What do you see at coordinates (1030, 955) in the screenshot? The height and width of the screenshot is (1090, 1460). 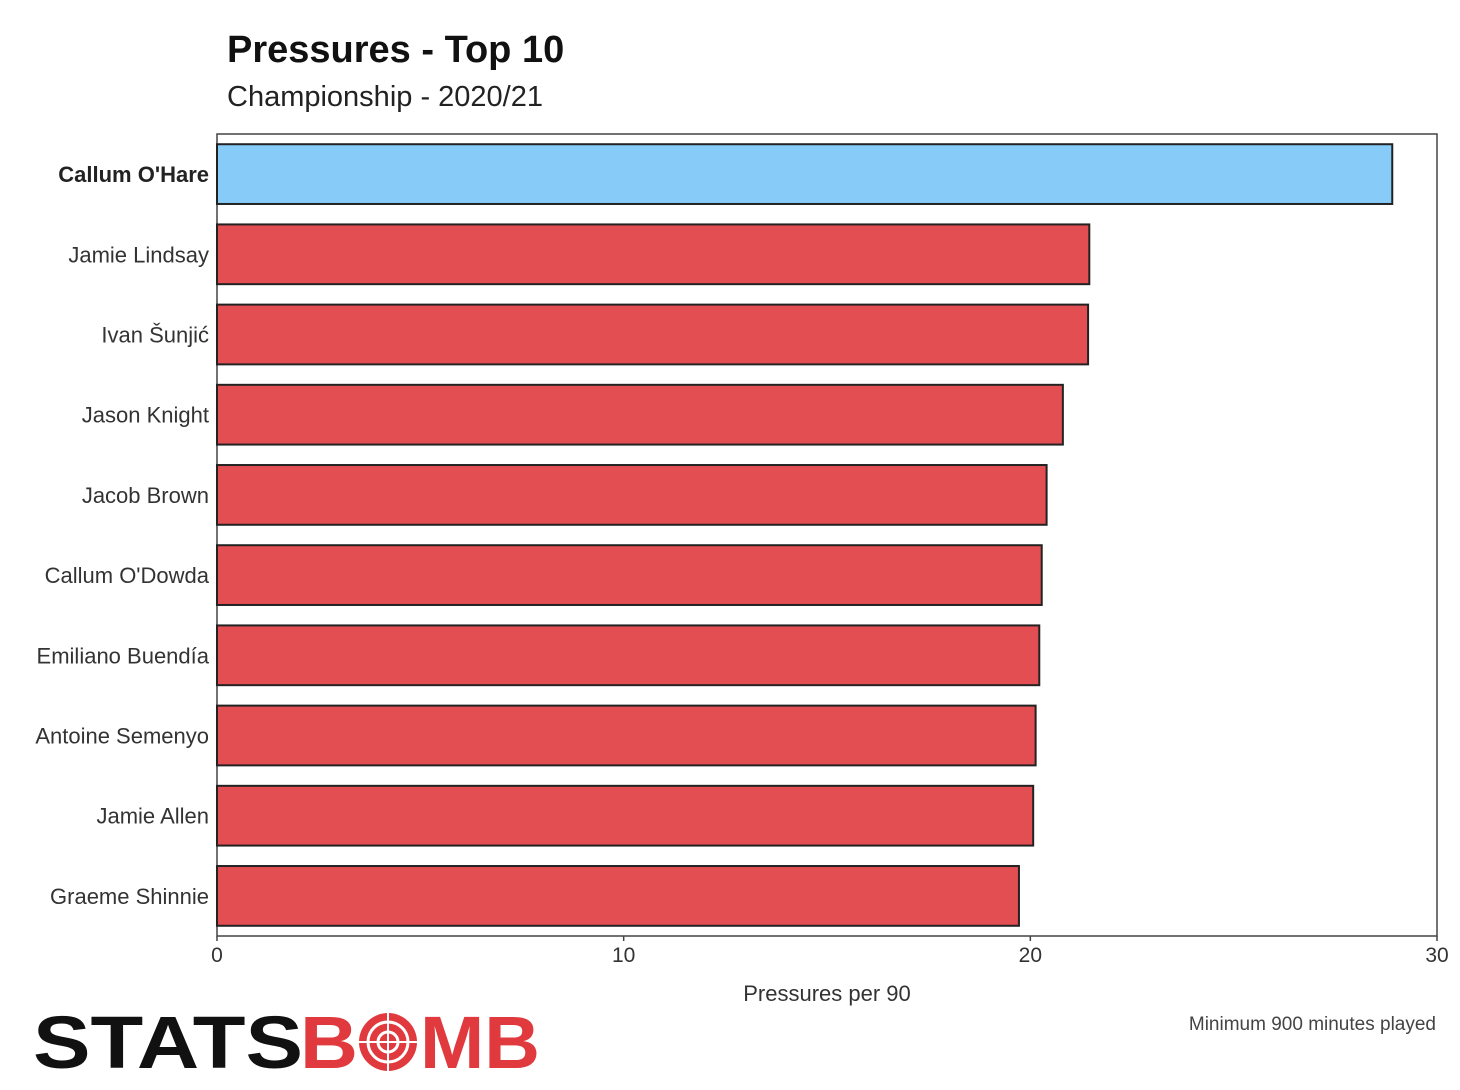 I see `x-tick-label: 20` at bounding box center [1030, 955].